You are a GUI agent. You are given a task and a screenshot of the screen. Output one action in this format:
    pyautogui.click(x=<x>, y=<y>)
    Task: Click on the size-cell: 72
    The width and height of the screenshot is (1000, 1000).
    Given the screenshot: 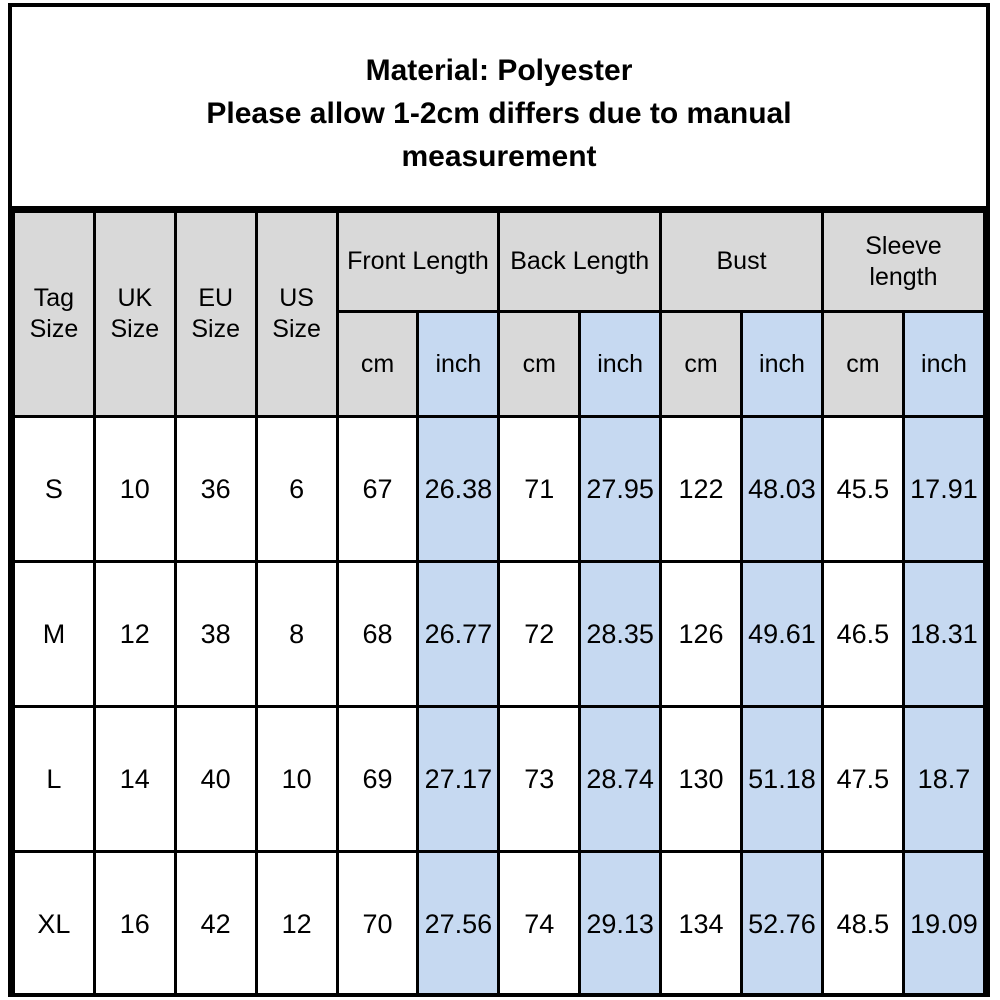 What is the action you would take?
    pyautogui.click(x=539, y=634)
    